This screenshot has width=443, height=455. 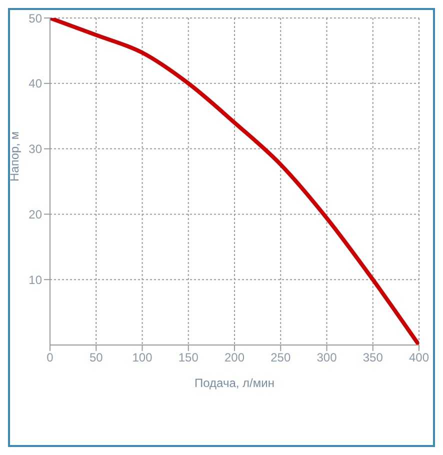 What do you see at coordinates (419, 357) in the screenshot?
I see `x-tick-label: 400` at bounding box center [419, 357].